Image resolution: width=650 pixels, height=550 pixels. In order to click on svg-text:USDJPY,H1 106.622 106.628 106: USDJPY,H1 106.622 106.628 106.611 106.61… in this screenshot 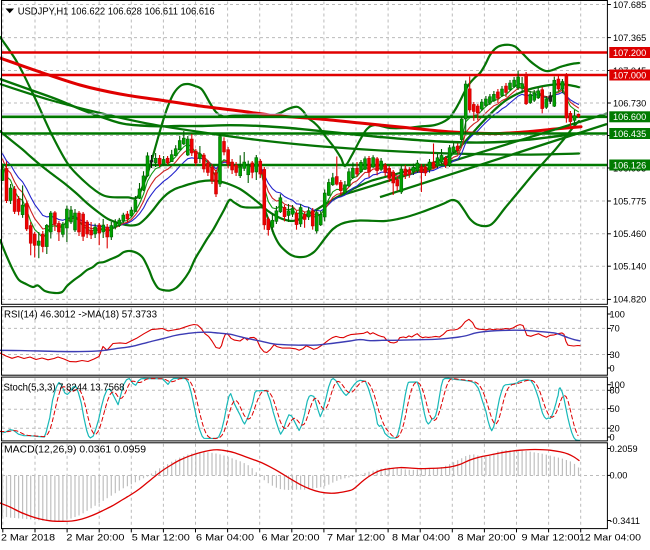, I will do `click(116, 11)`.